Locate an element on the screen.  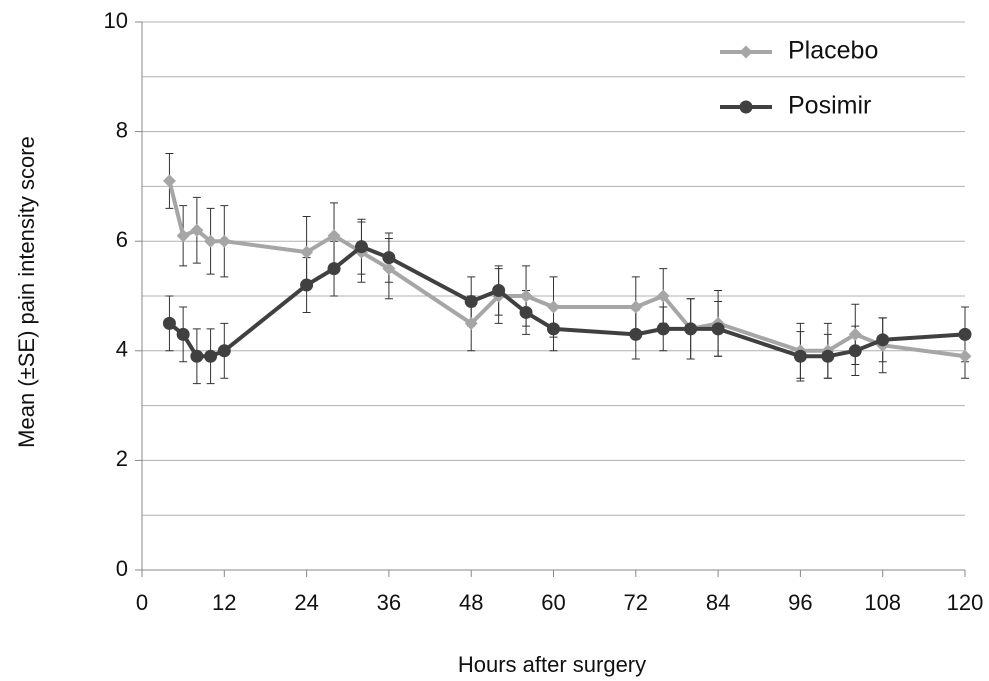
y-axis-label: Mean (±SE) pain intensity score is located at coordinates (26, 292).